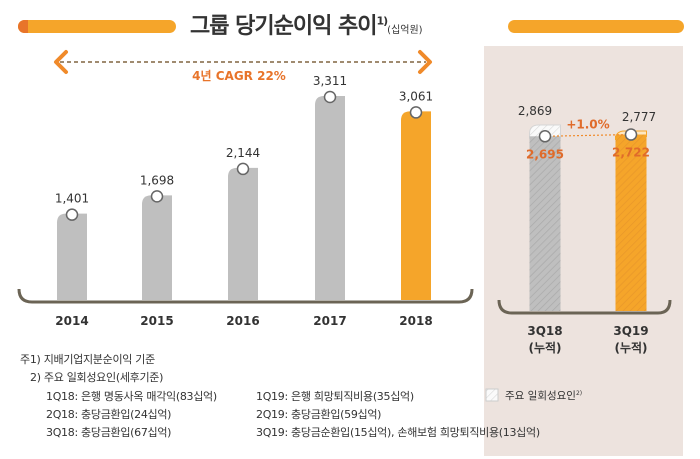  Describe the element at coordinates (584, 307) in the screenshot. I see `quarter-axis-bracket` at that location.